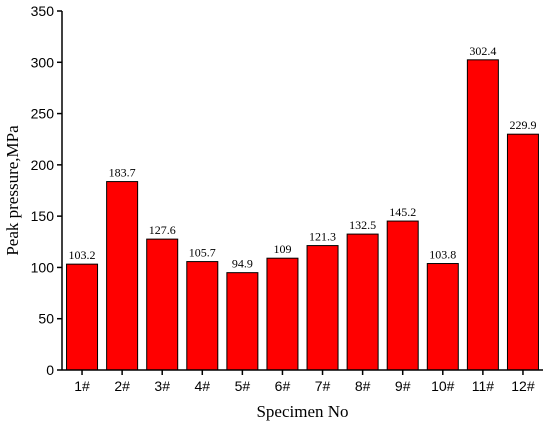 This screenshot has height=428, width=550. I want to click on data-label: 132.5, so click(362, 225).